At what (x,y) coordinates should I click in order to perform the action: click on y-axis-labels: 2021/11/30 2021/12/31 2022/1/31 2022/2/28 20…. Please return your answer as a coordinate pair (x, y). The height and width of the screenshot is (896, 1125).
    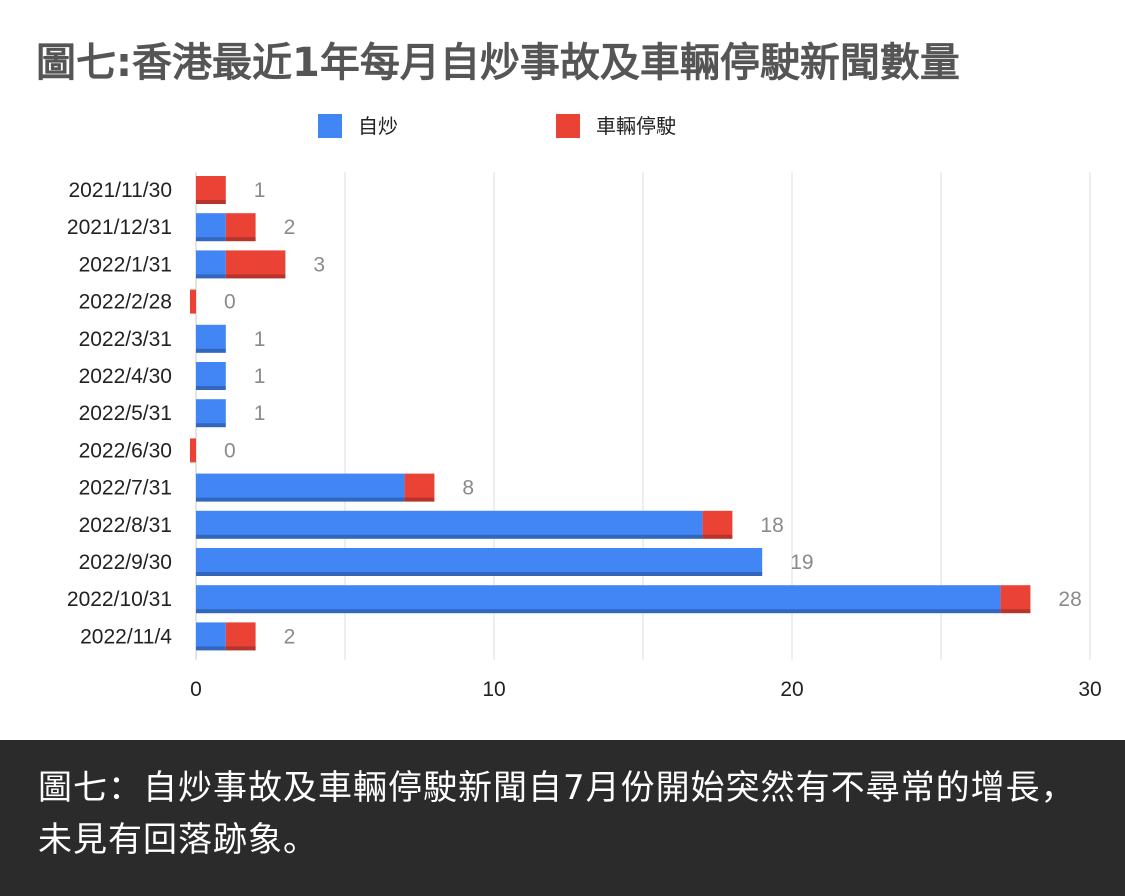
    Looking at the image, I should click on (119, 413).